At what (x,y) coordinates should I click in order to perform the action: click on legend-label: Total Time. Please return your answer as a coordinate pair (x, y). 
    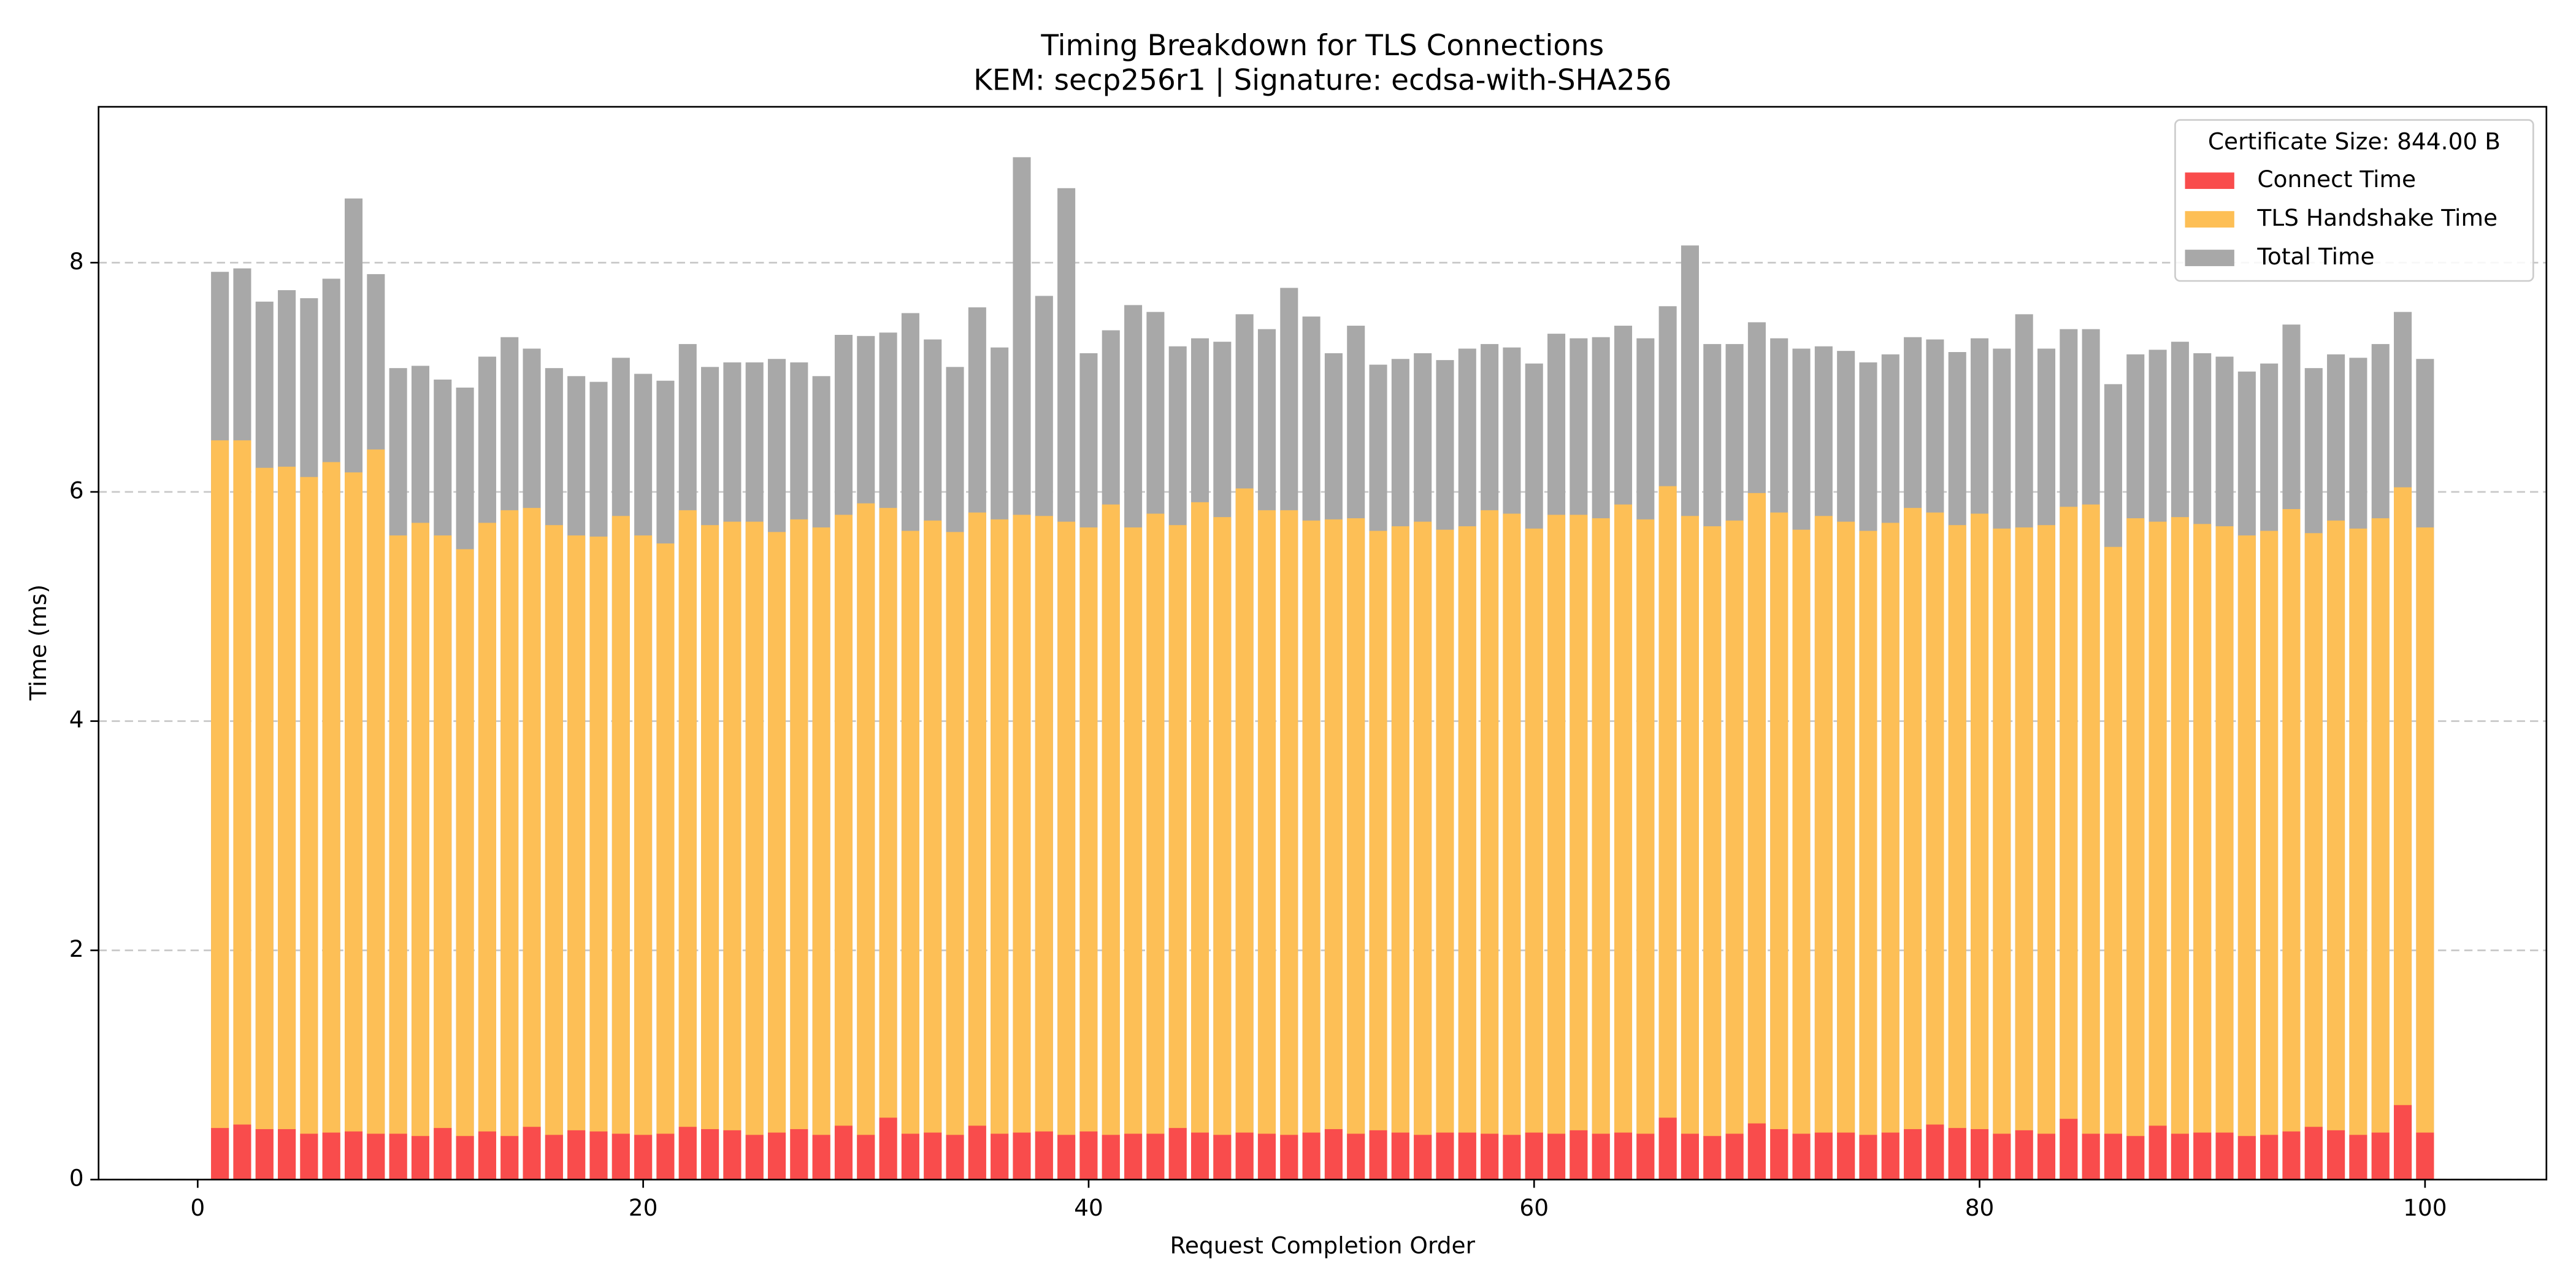
    Looking at the image, I should click on (2315, 256).